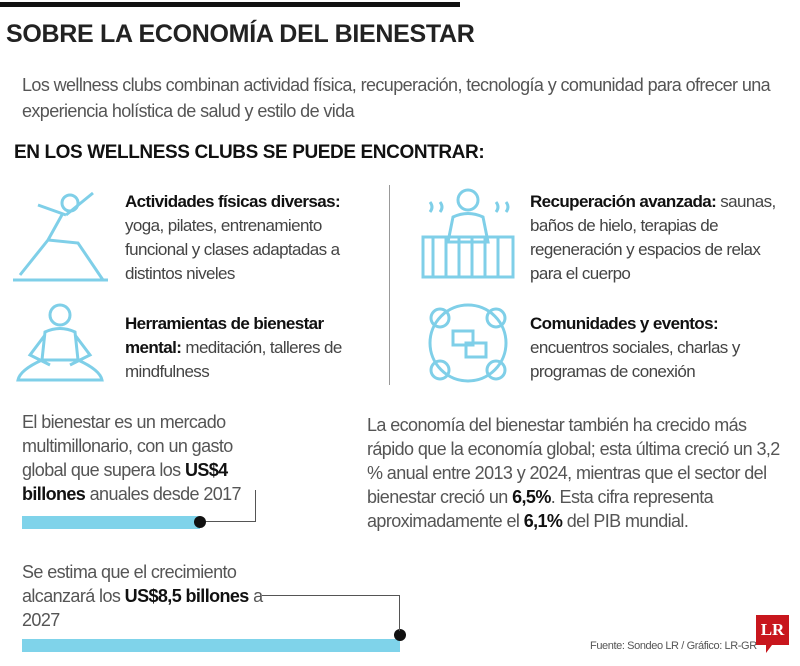 This screenshot has width=800, height=666. What do you see at coordinates (111, 522) in the screenshot?
I see `bar-4-trillion` at bounding box center [111, 522].